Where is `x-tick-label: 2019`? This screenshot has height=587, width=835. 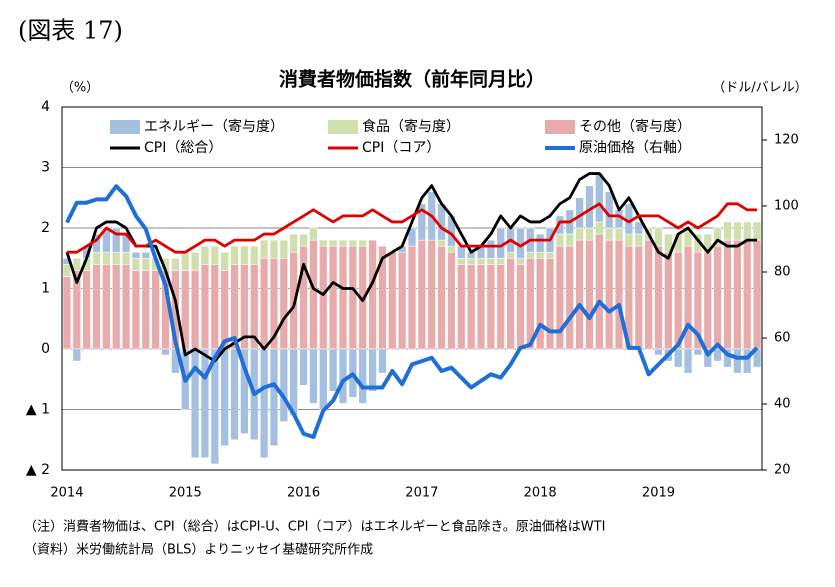 x-tick-label: 2019 is located at coordinates (658, 493).